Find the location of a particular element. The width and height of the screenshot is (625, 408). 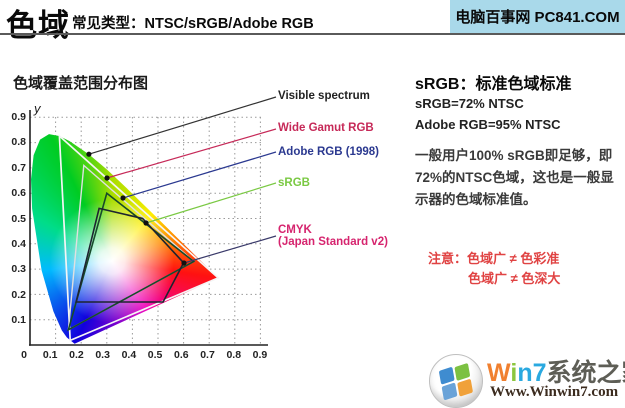

label-cmyk-line1: CMYK is located at coordinates (295, 230).